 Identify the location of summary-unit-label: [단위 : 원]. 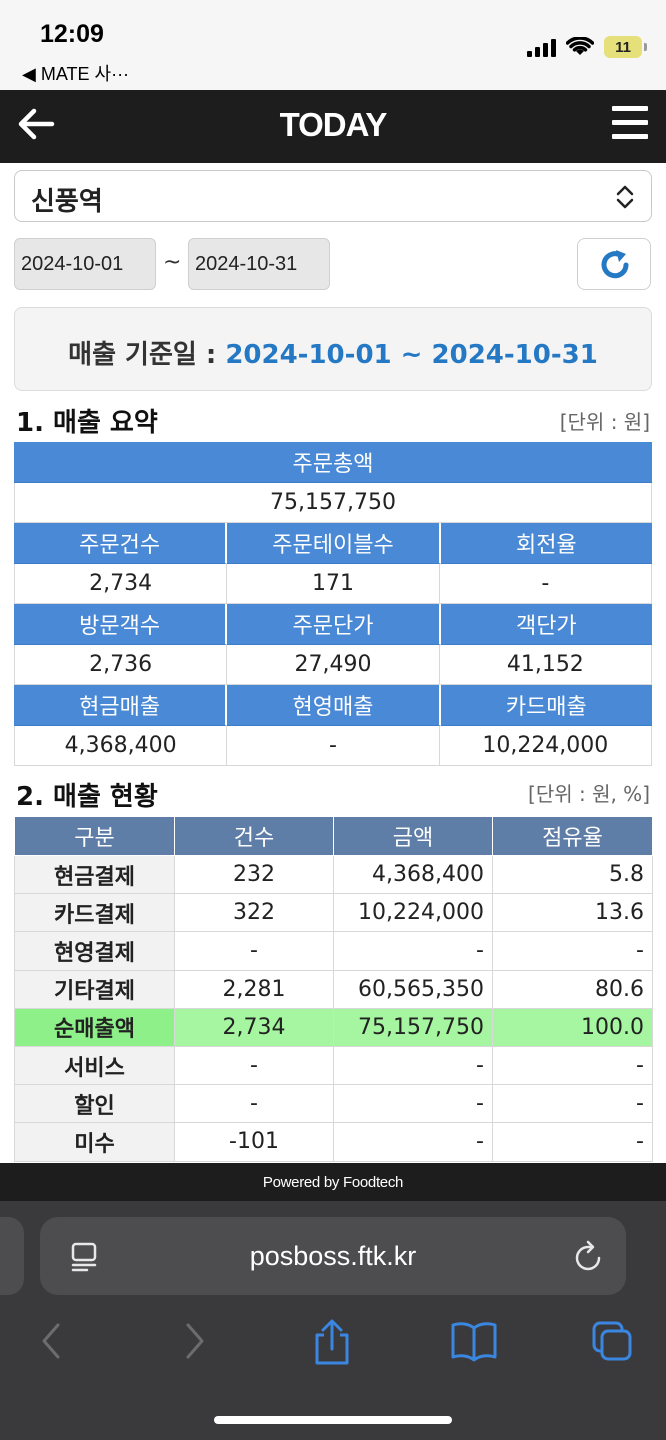
(604, 422).